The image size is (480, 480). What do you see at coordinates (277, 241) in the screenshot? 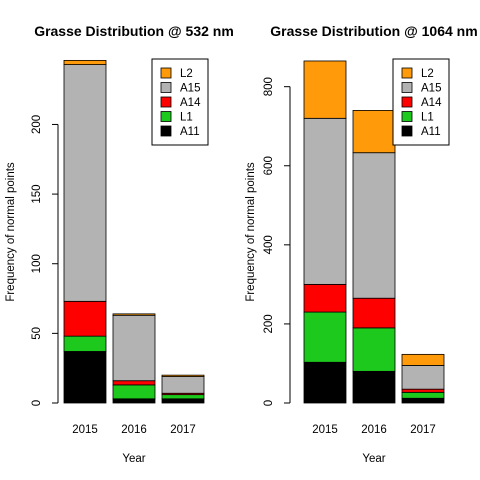
I see `y-axis: 0 200 400 600 800` at bounding box center [277, 241].